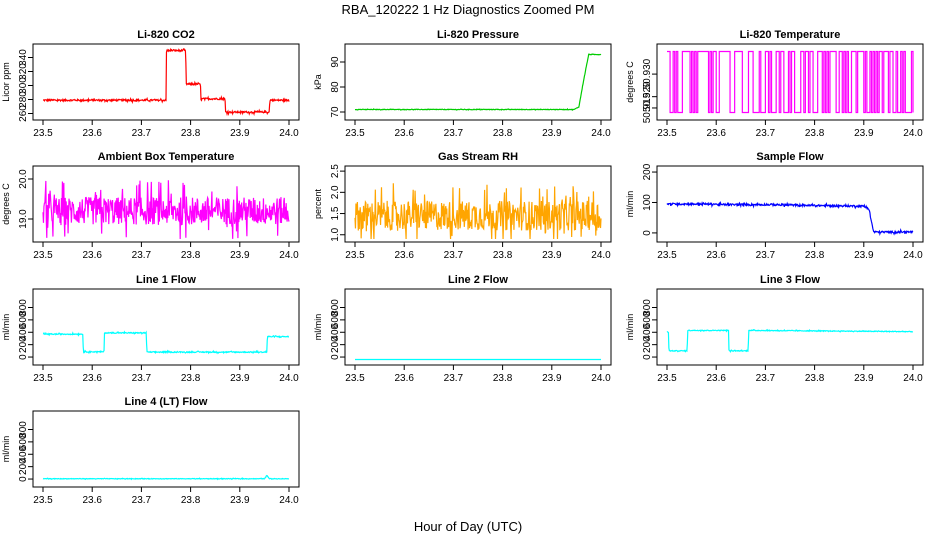 This screenshot has width=936, height=540. Describe the element at coordinates (23, 71) in the screenshot. I see `y-tick-label: 320` at that location.